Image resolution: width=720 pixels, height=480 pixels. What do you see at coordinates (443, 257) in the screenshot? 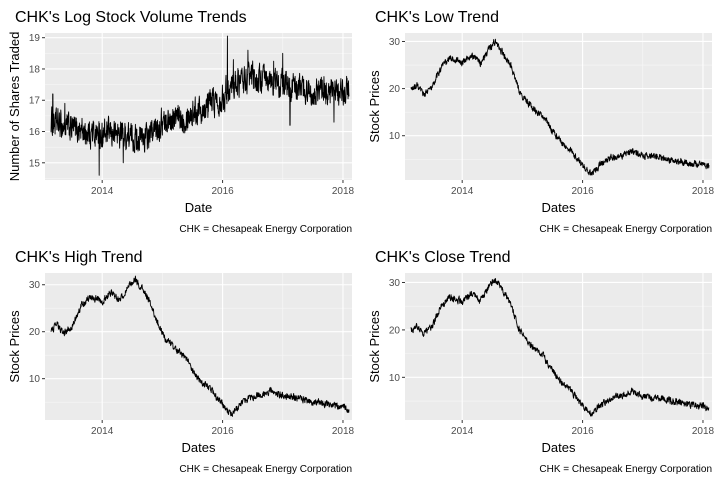
I see `chart-title: CHK's Close Trend` at bounding box center [443, 257].